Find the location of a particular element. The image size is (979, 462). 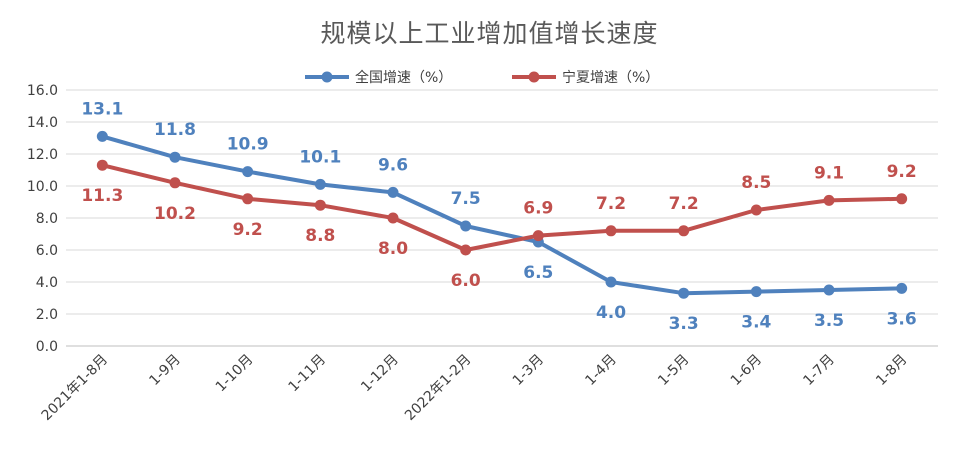

x-tick-label: 1-11月 is located at coordinates (307, 374).